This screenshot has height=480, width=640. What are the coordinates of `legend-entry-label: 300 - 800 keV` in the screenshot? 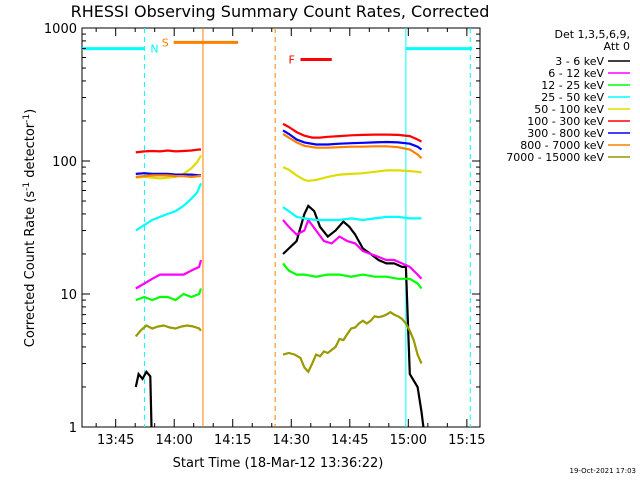 It's located at (565, 133).